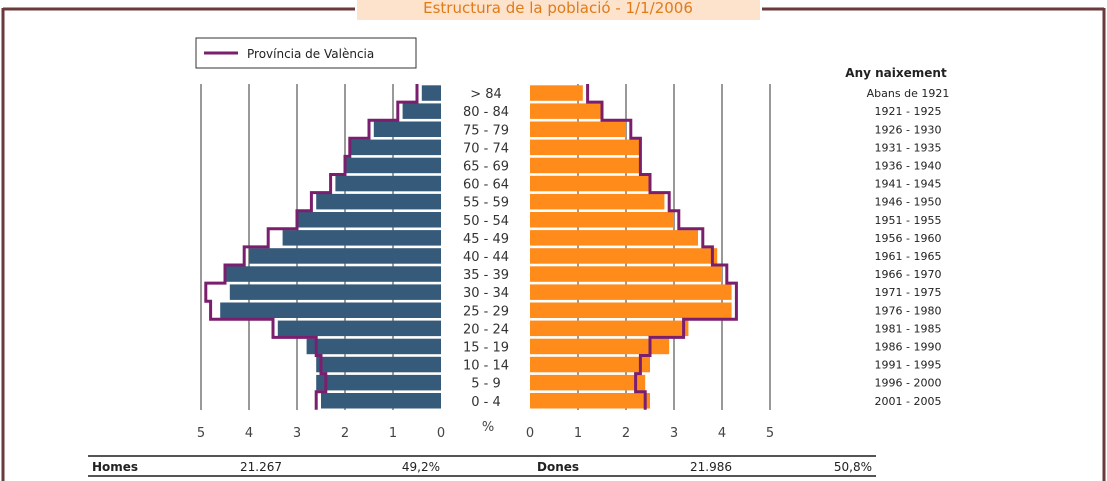  I want to click on legend: Província de València, so click(306, 53).